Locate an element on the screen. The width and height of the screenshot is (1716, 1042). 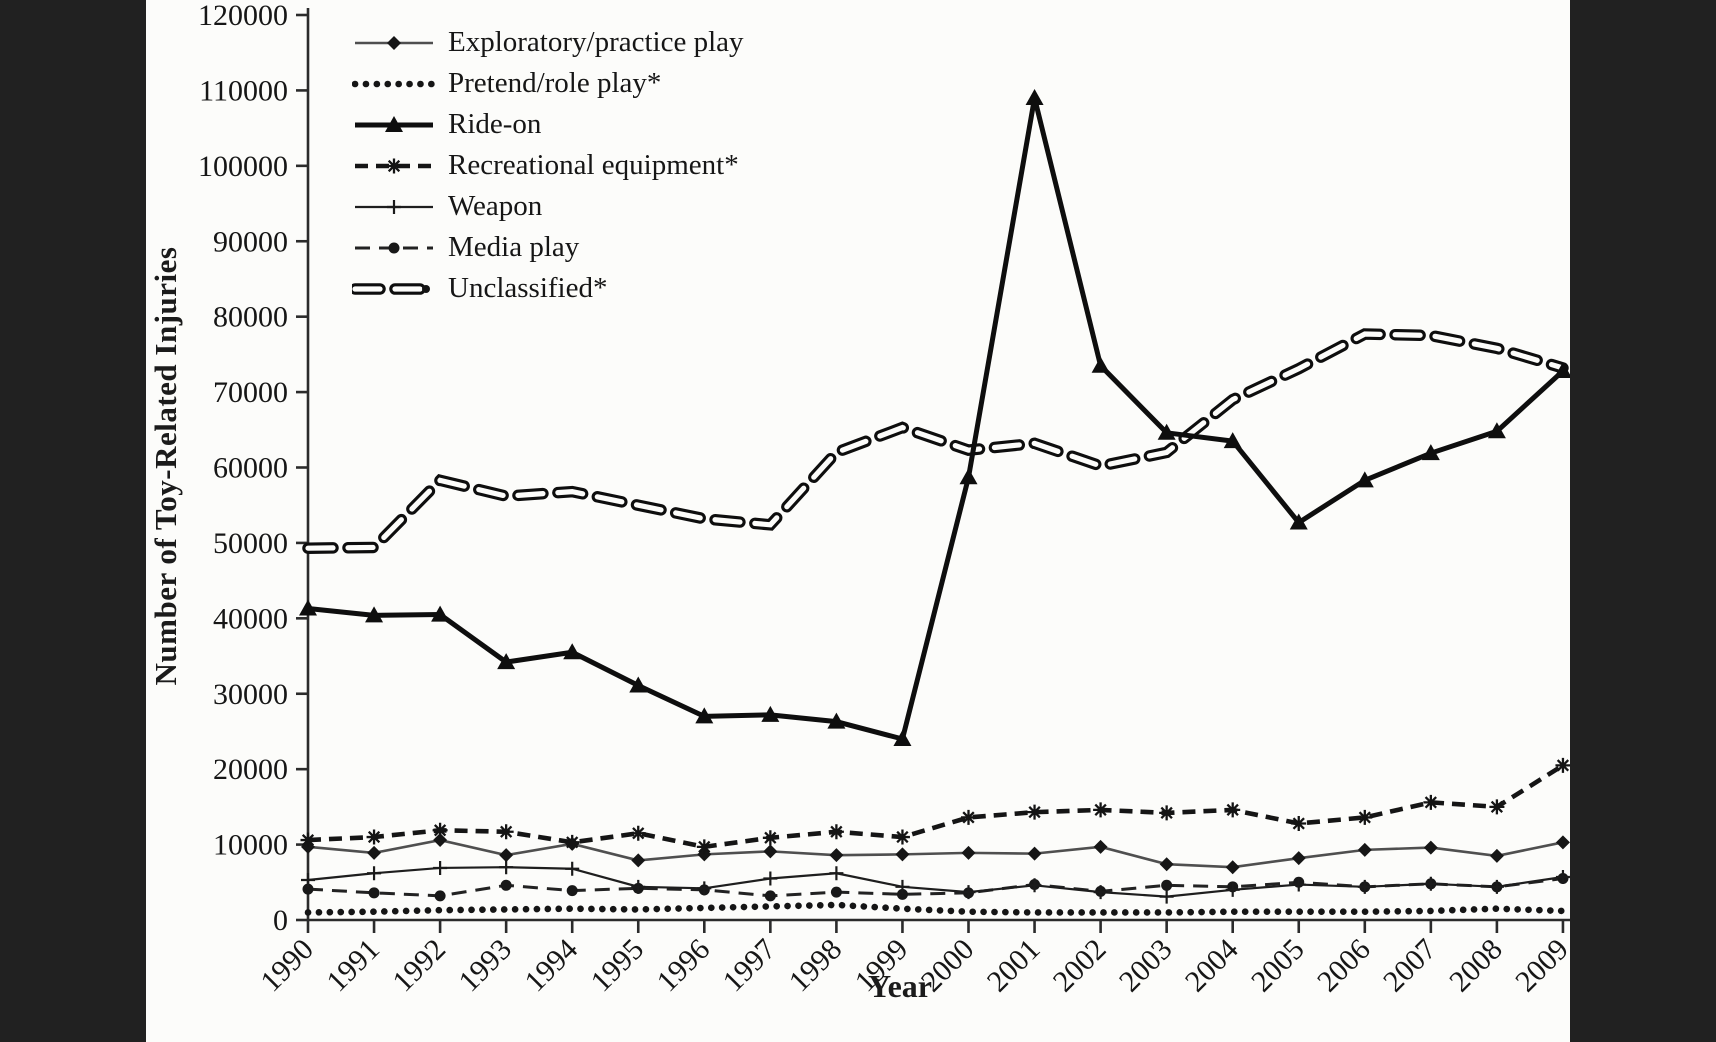
legend-line-sample-weapon-icon is located at coordinates (394, 206).